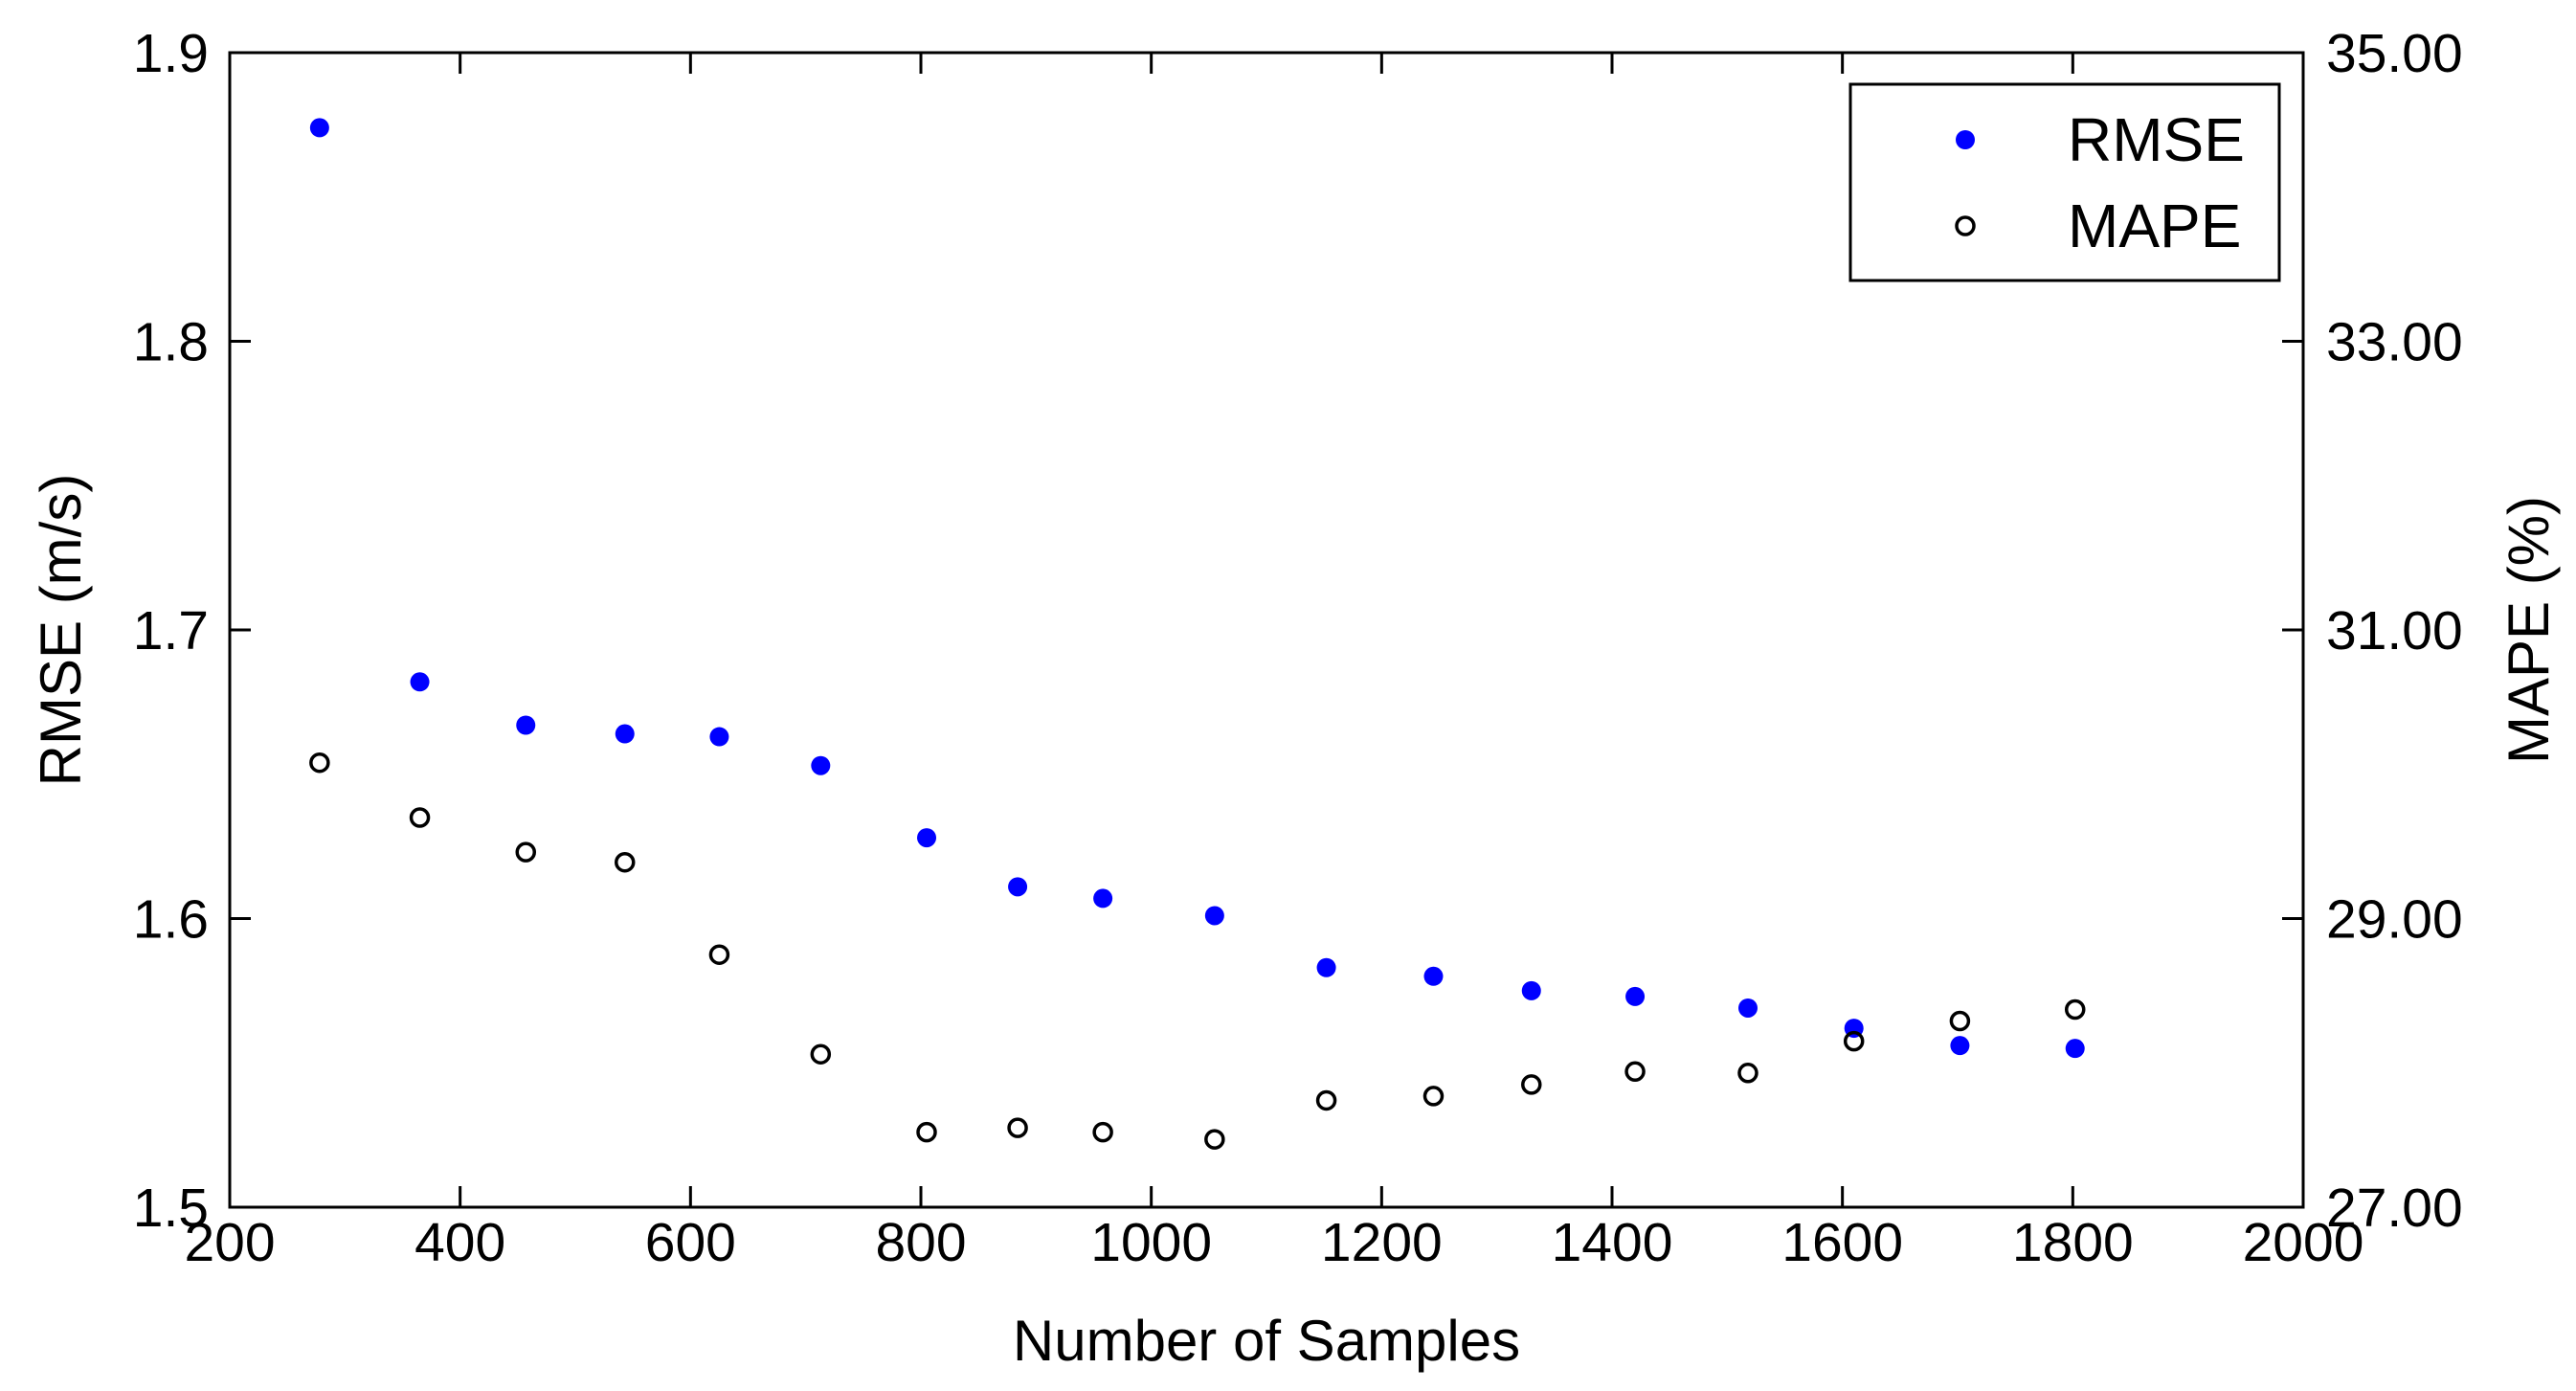 The width and height of the screenshot is (2576, 1391). I want to click on y-axis-label-right: MAPE (%), so click(2529, 630).